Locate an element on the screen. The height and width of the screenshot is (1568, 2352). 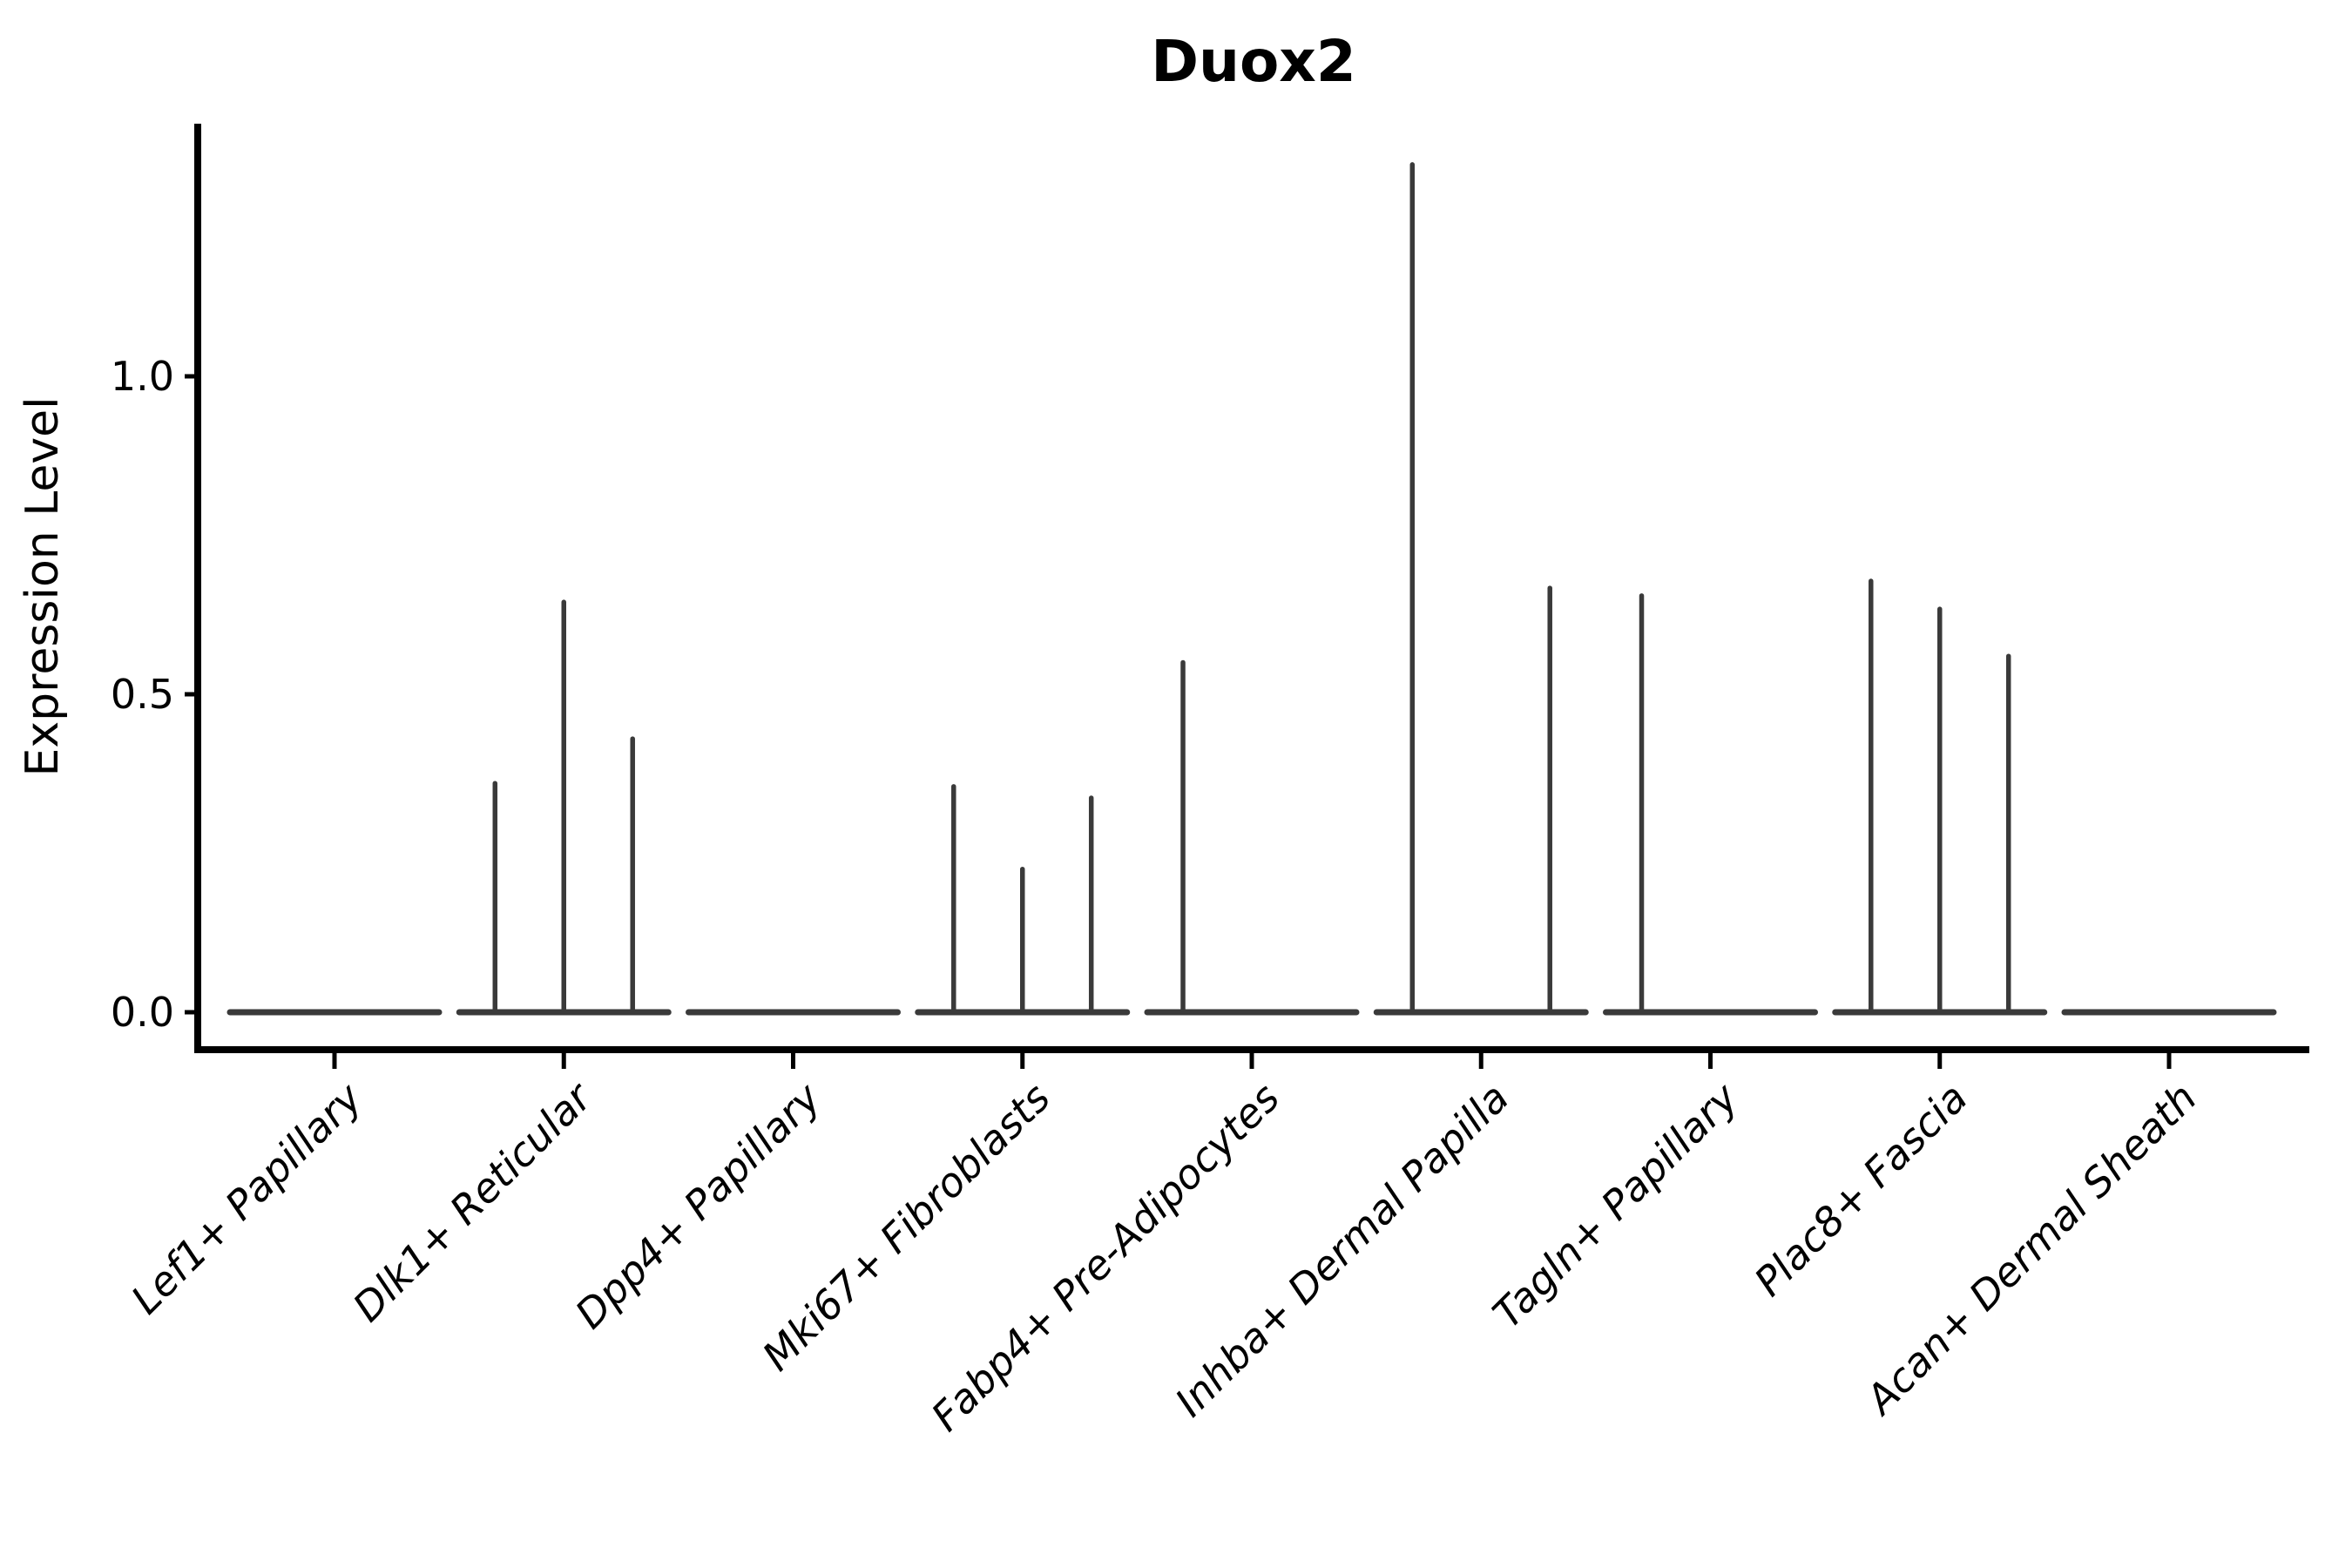
x-tick-label: Dpp4+ Papillary is located at coordinates (698, 1205).